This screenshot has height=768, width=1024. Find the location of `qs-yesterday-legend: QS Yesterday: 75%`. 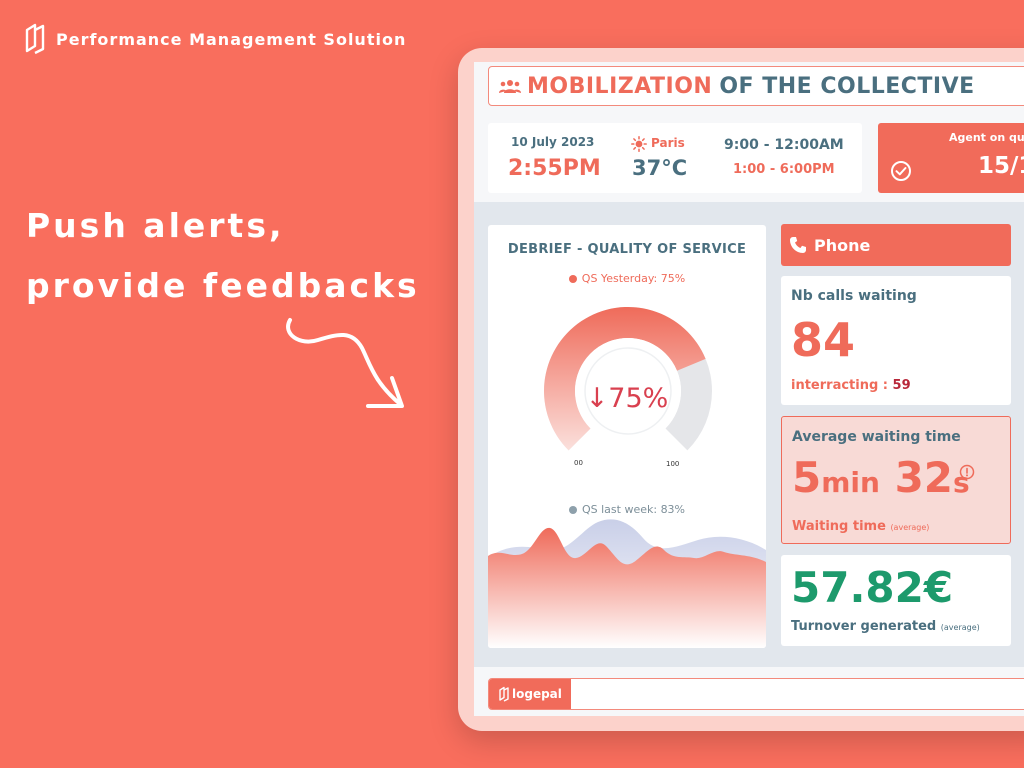

qs-yesterday-legend: QS Yesterday: 75% is located at coordinates (627, 278).